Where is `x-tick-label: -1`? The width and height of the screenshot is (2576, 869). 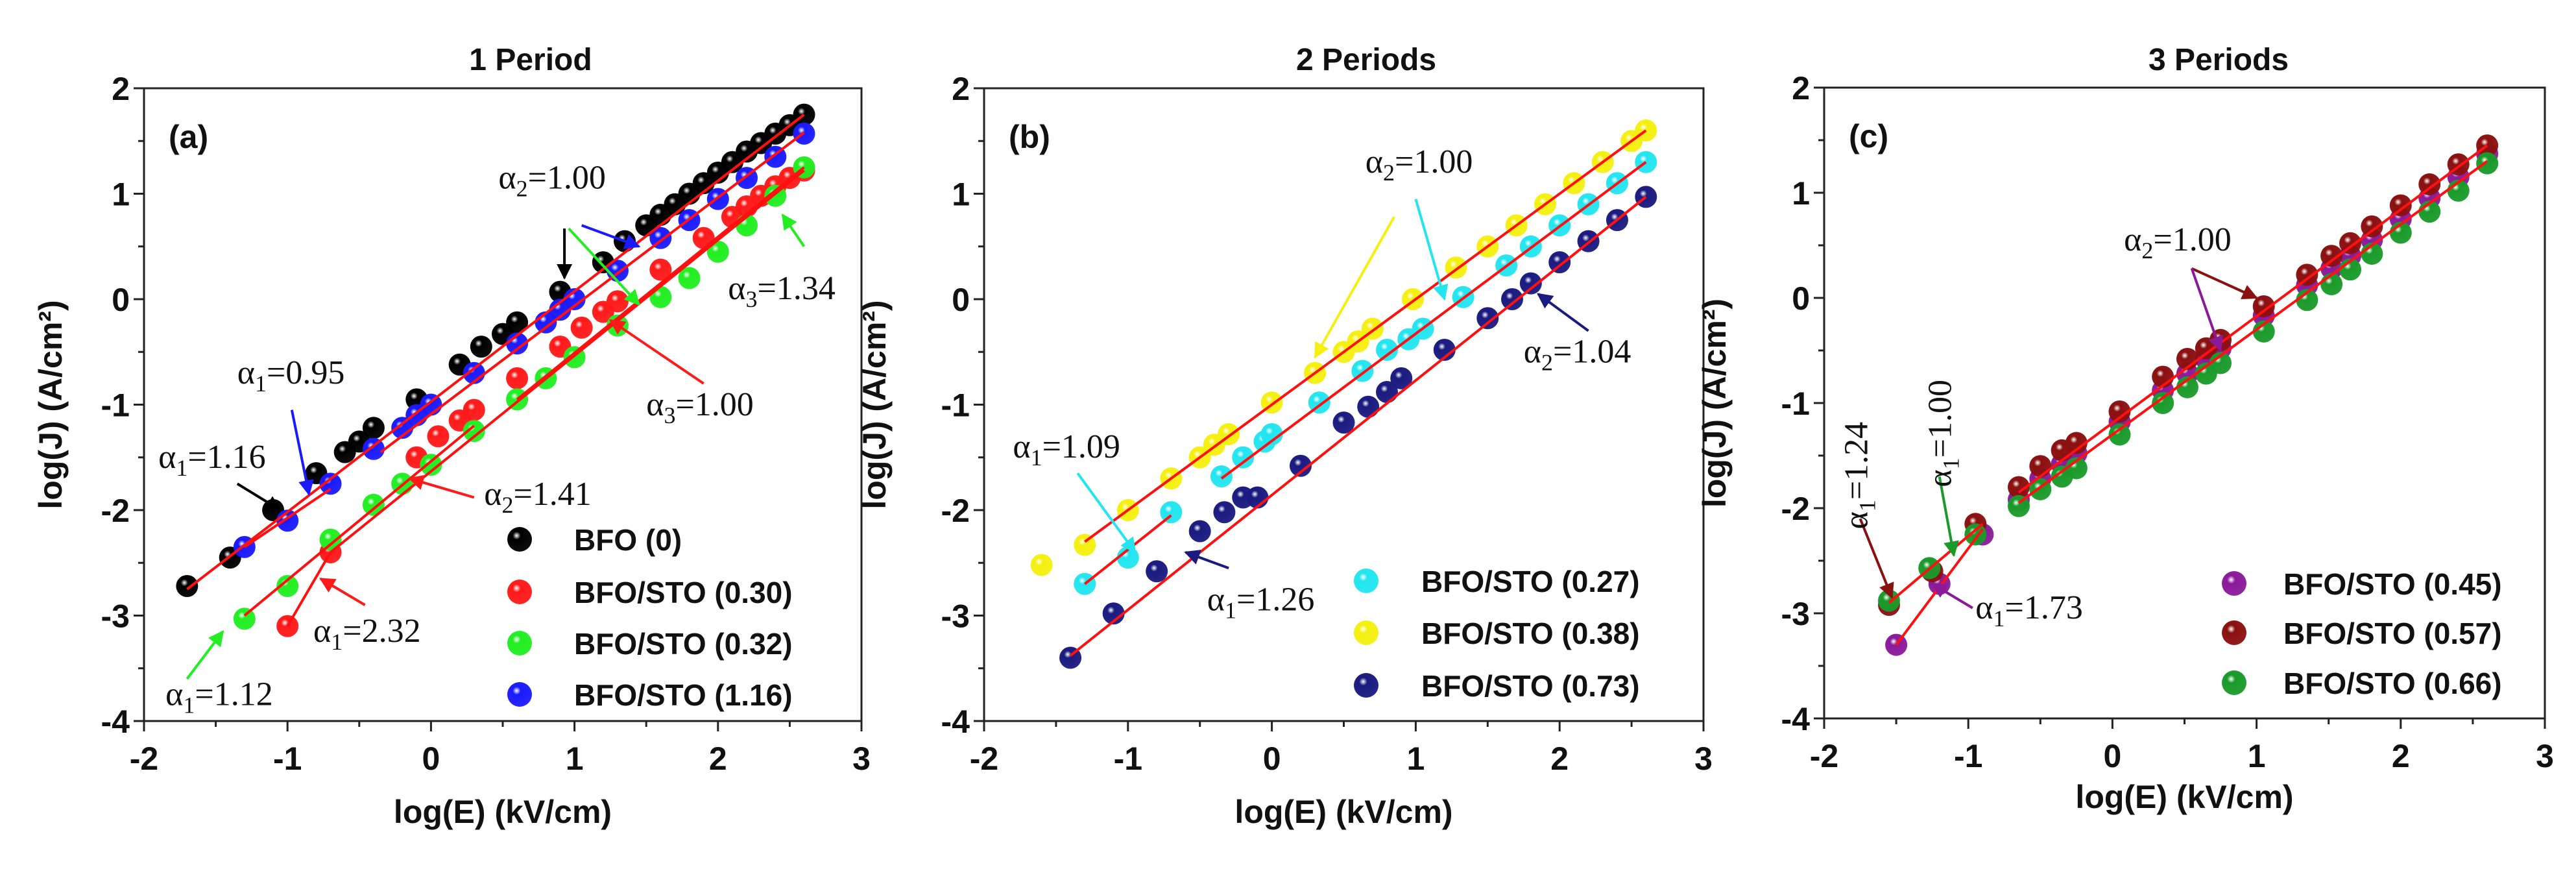
x-tick-label: -1 is located at coordinates (1128, 758).